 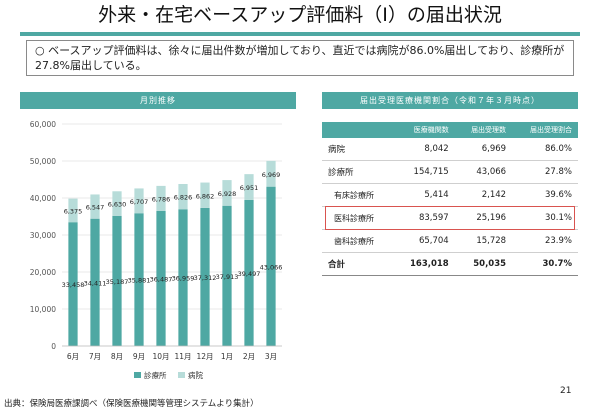 I want to click on data-label-hospital: 6,951, so click(x=249, y=188).